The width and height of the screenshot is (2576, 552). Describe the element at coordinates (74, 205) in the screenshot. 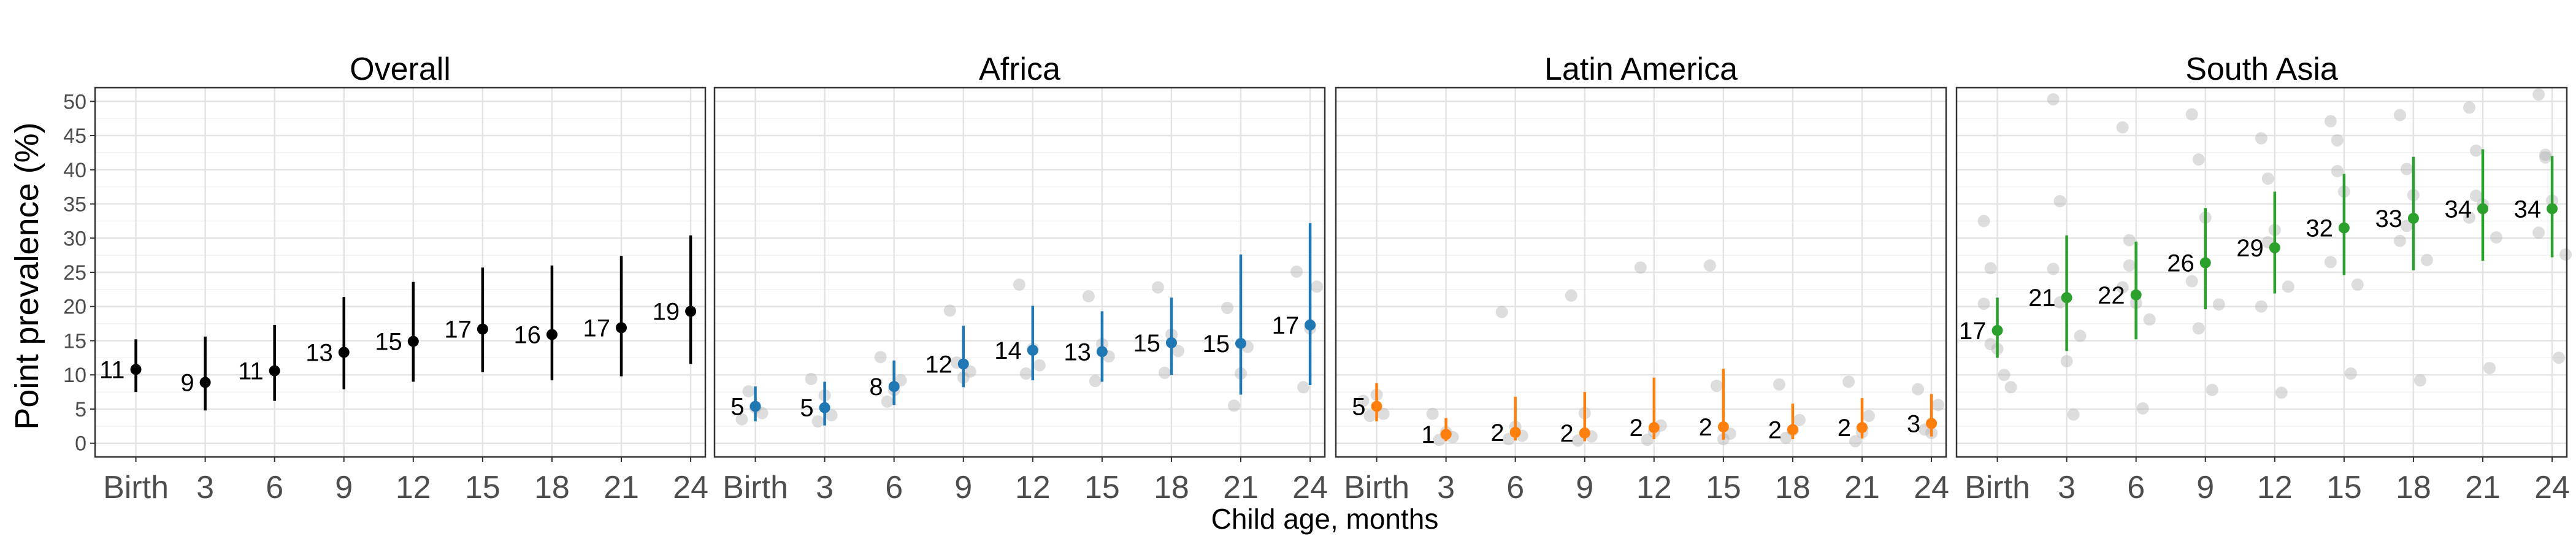

I see `y-tick-label: 35` at that location.